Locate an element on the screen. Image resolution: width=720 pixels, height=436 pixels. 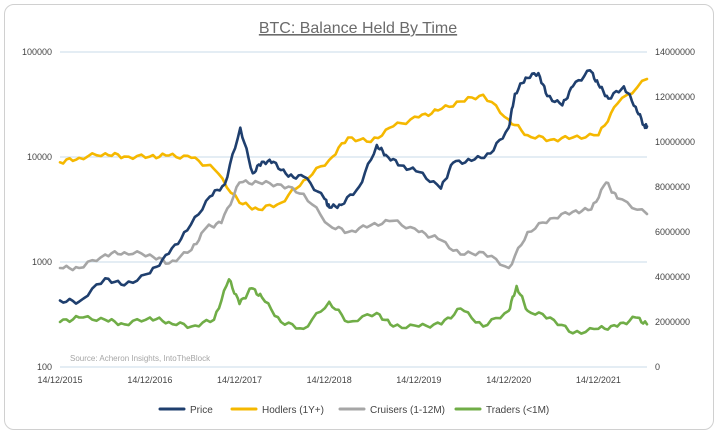
y-left-tick-3: 100000 is located at coordinates (37, 52).